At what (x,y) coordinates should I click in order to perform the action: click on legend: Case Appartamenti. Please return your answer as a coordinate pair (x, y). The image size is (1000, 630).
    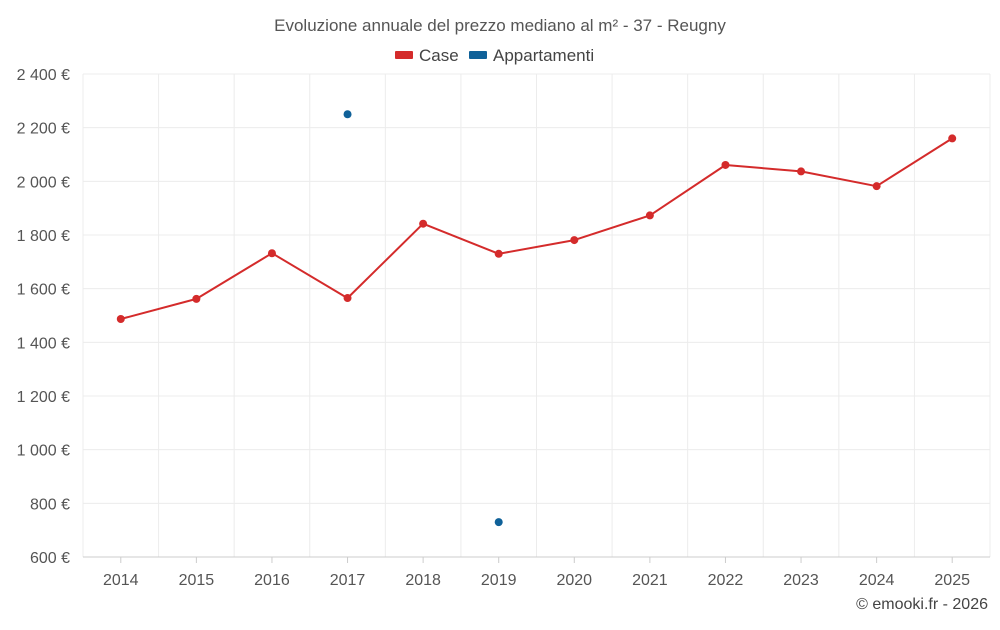
    Looking at the image, I should click on (494, 55).